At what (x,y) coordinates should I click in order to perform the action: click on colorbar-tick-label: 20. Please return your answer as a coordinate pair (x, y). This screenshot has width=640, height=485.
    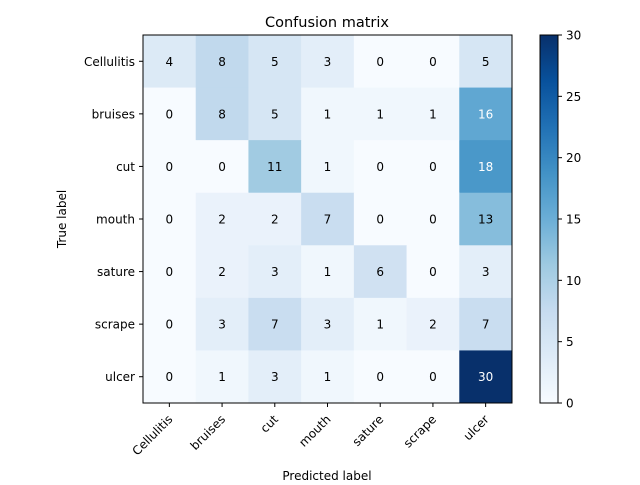
    Looking at the image, I should click on (573, 158).